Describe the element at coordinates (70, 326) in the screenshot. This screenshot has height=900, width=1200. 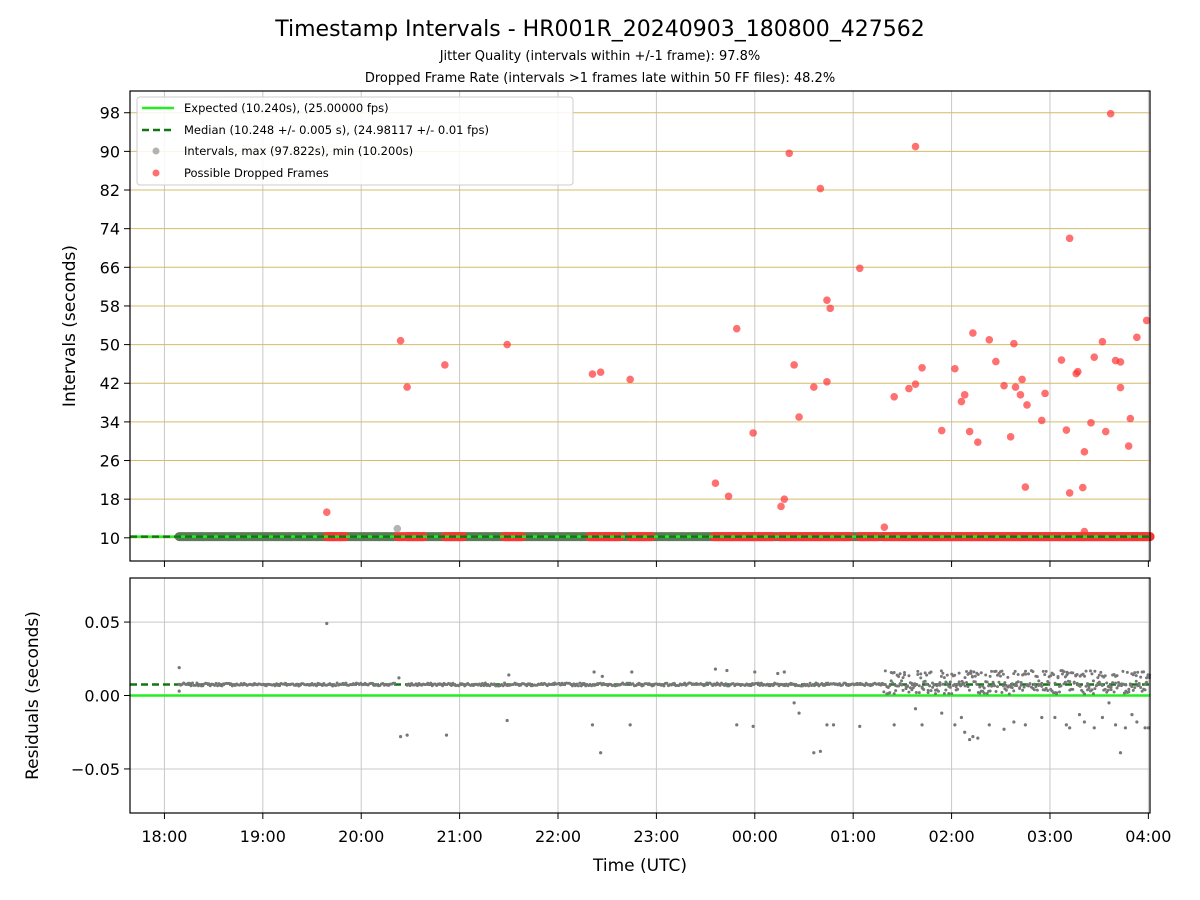
I see `intervals-y-axis-label: Intervals (seconds)` at that location.